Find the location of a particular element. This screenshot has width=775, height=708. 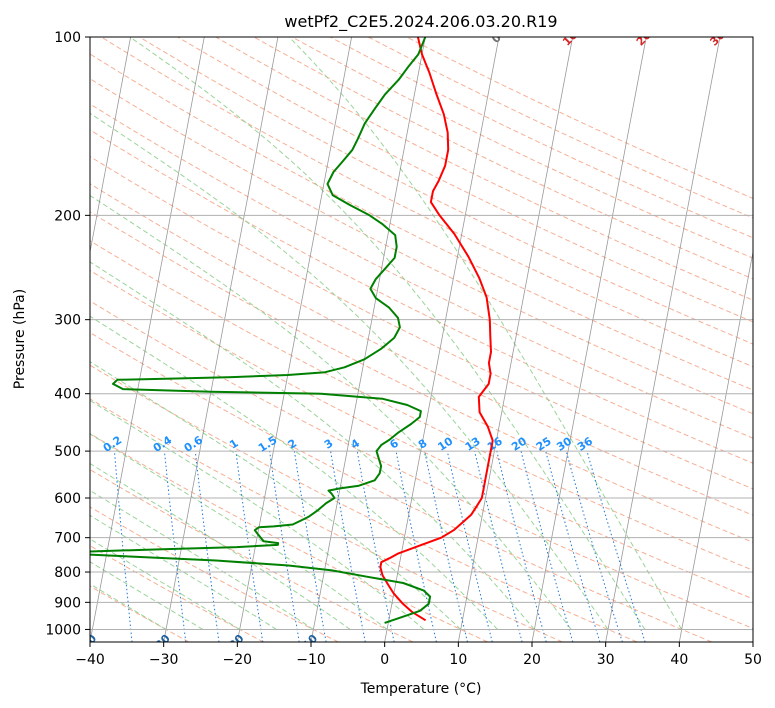

isotherm-label: -20 is located at coordinates (234, 643).